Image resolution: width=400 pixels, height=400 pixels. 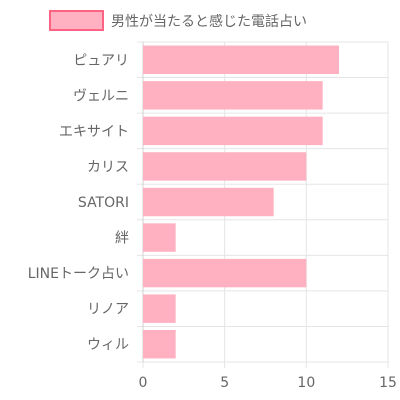 I want to click on x-tick-label: 10, so click(x=306, y=383).